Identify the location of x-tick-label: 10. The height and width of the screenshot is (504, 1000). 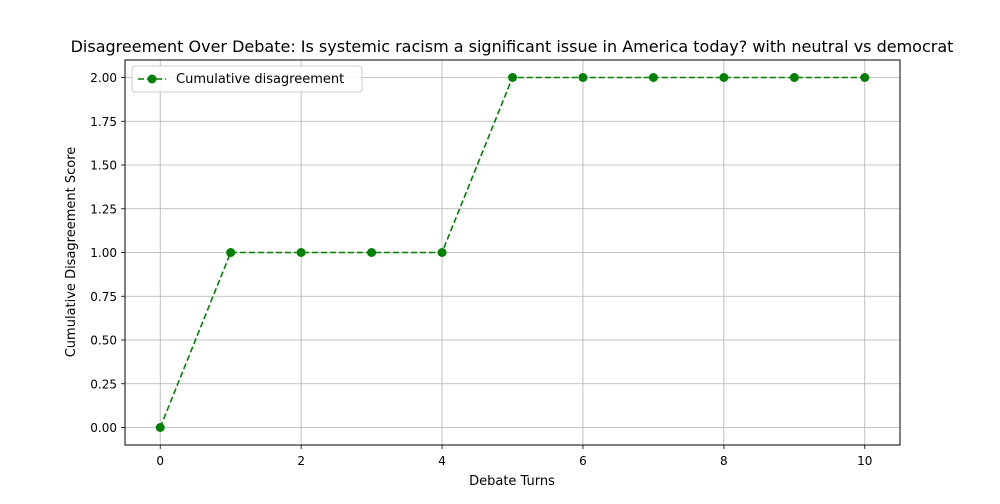
(864, 461).